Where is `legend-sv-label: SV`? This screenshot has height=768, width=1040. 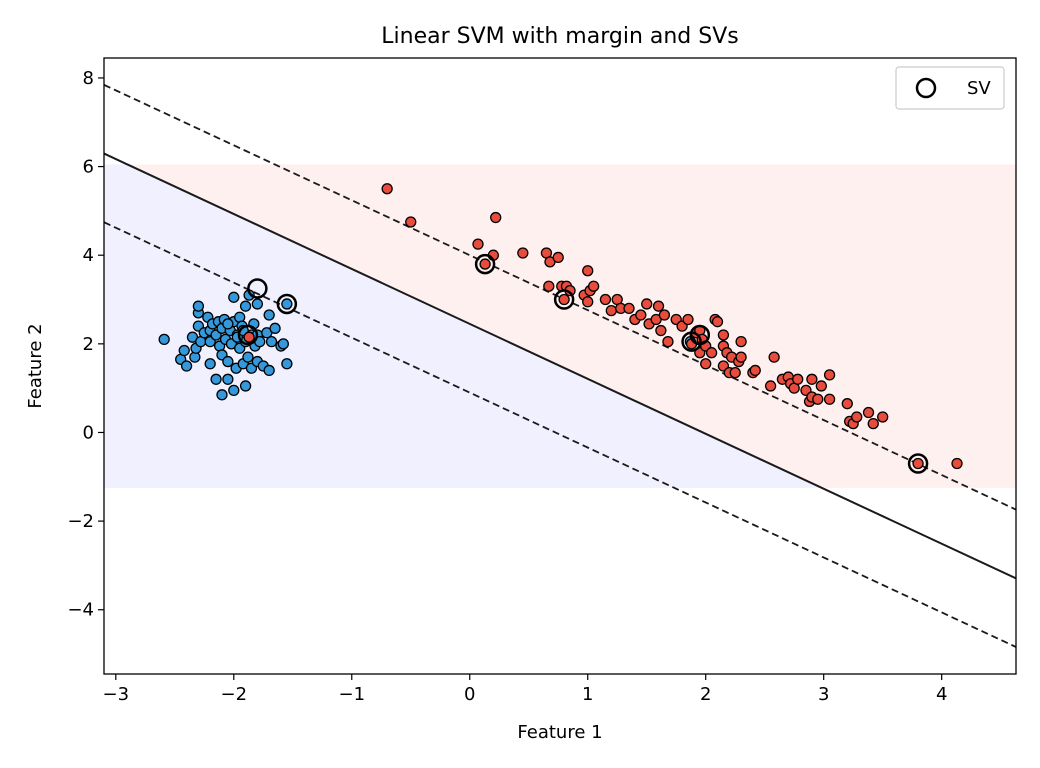 legend-sv-label: SV is located at coordinates (979, 88).